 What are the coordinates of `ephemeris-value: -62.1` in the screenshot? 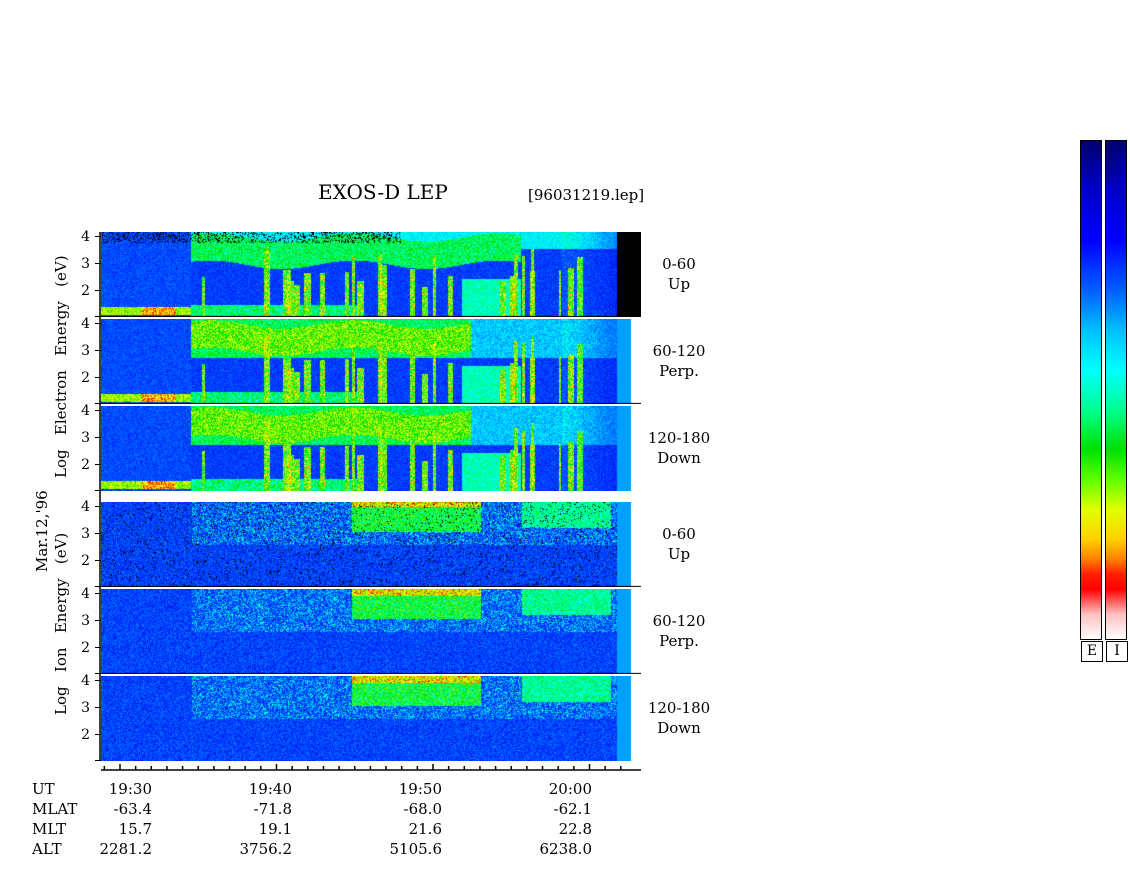 It's located at (572, 809).